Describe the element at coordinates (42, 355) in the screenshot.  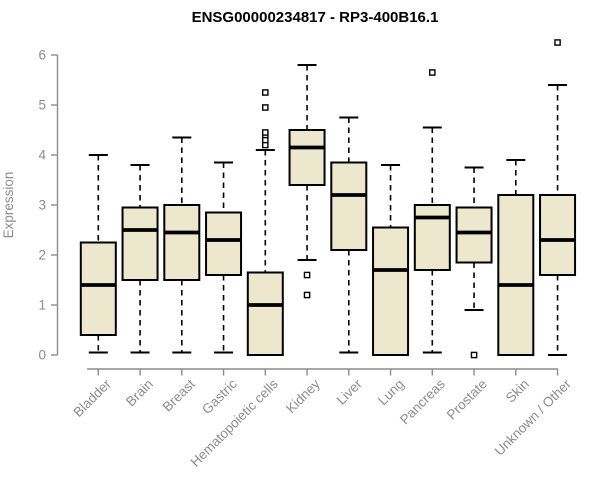
I see `y-tick-label: 0` at that location.